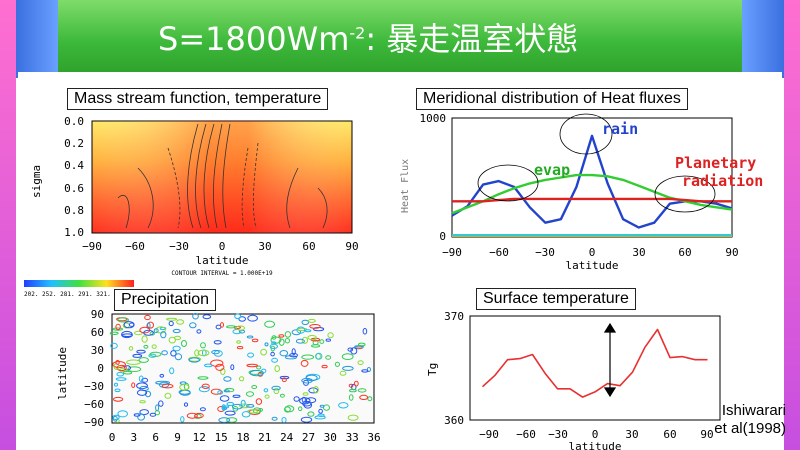  What do you see at coordinates (179, 246) in the screenshot?
I see `x-tick: −30` at bounding box center [179, 246].